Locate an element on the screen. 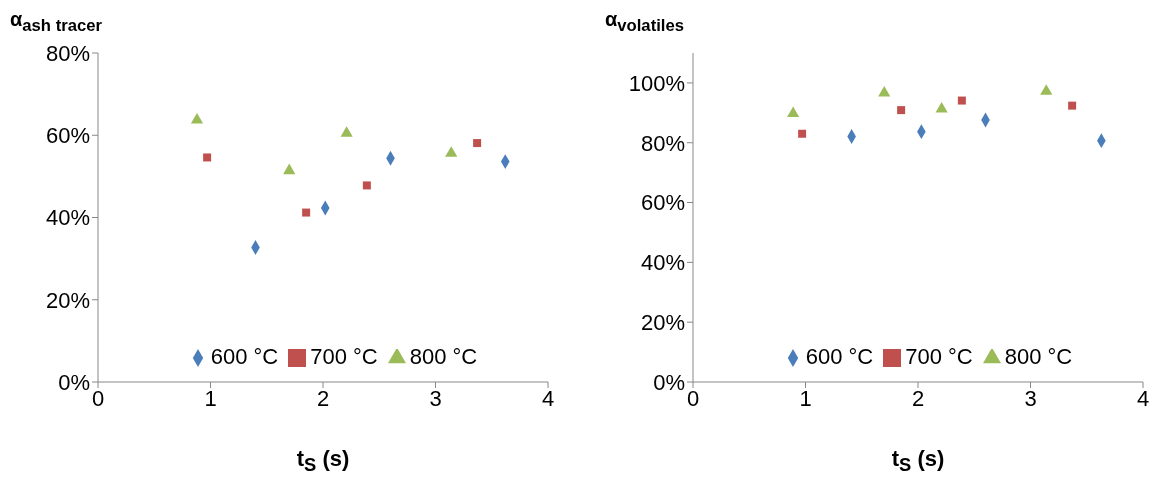 The height and width of the screenshot is (483, 1159). y-tick-label: 100% is located at coordinates (656, 83).